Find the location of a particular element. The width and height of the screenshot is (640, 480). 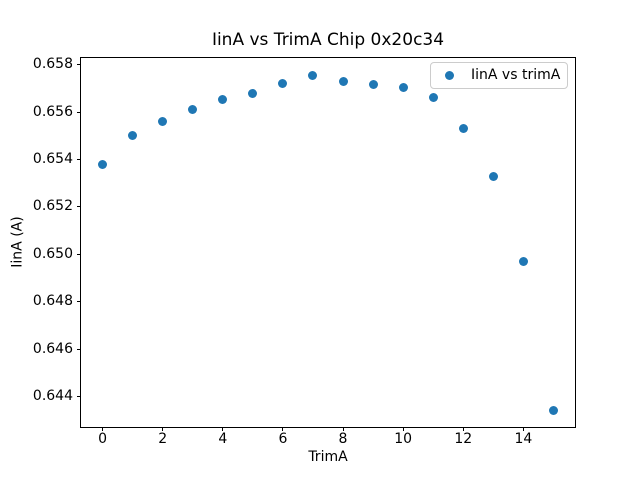

y-tick-label: 0.644 is located at coordinates (52, 395).